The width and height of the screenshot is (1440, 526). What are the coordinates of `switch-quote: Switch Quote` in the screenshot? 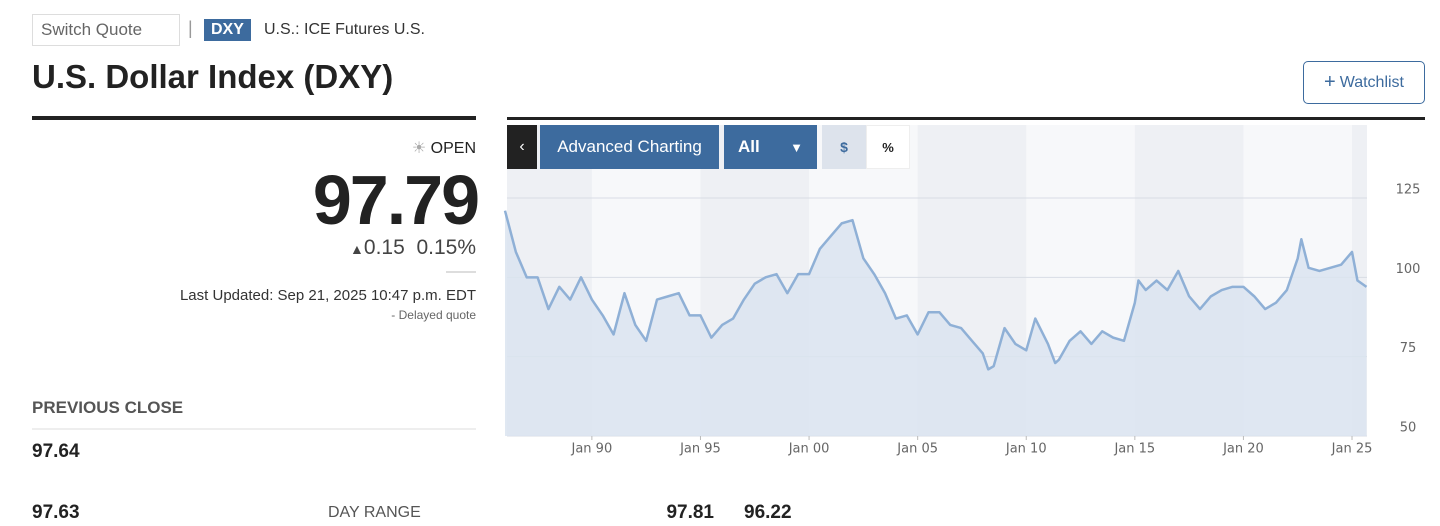 It's located at (106, 30).